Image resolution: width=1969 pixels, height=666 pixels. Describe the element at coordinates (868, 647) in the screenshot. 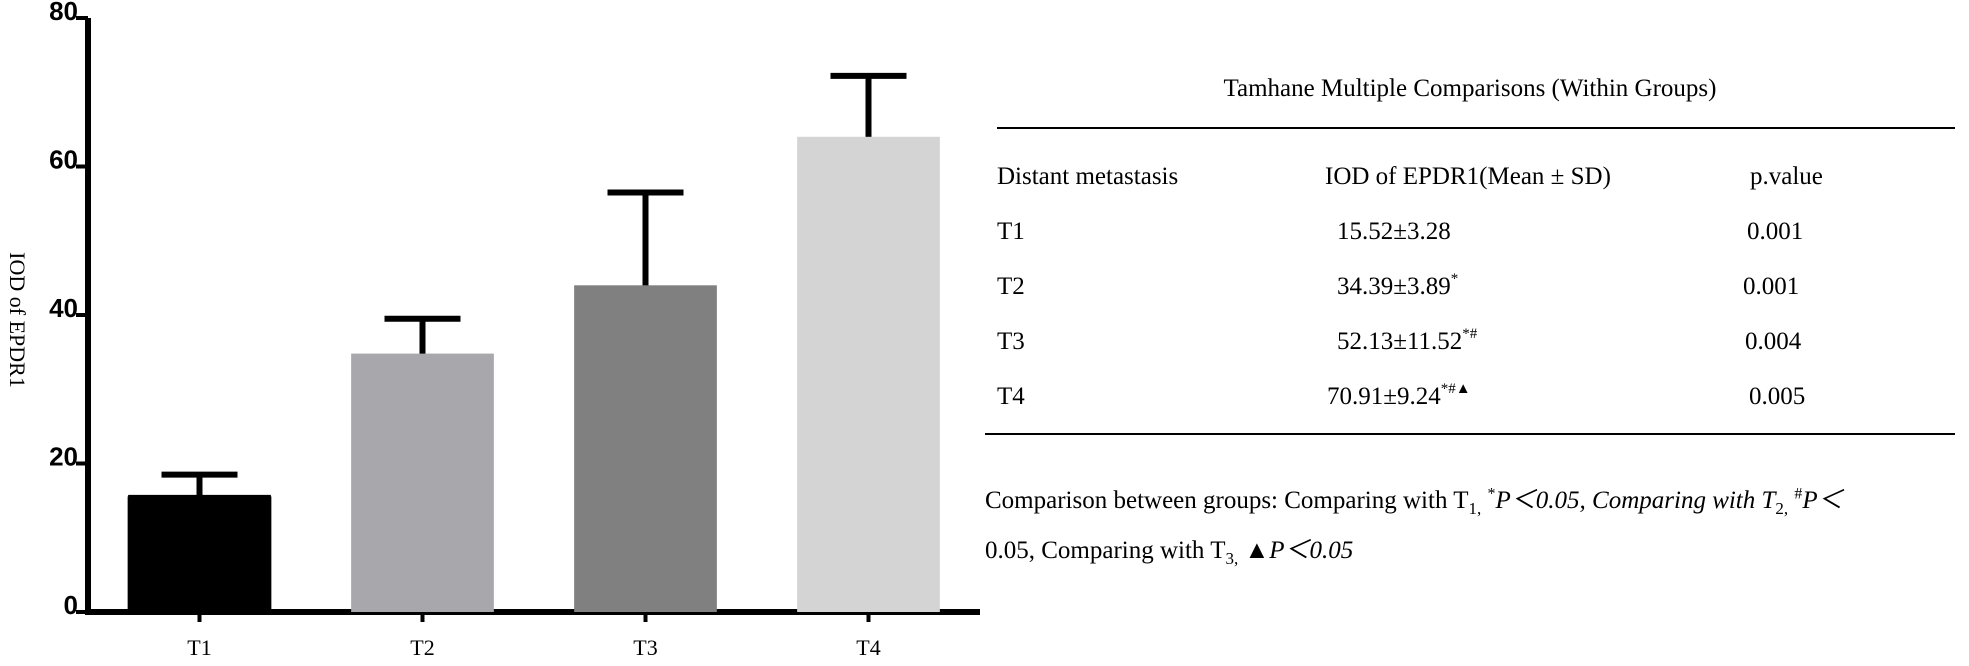

I see `x-tick-label: T4` at that location.